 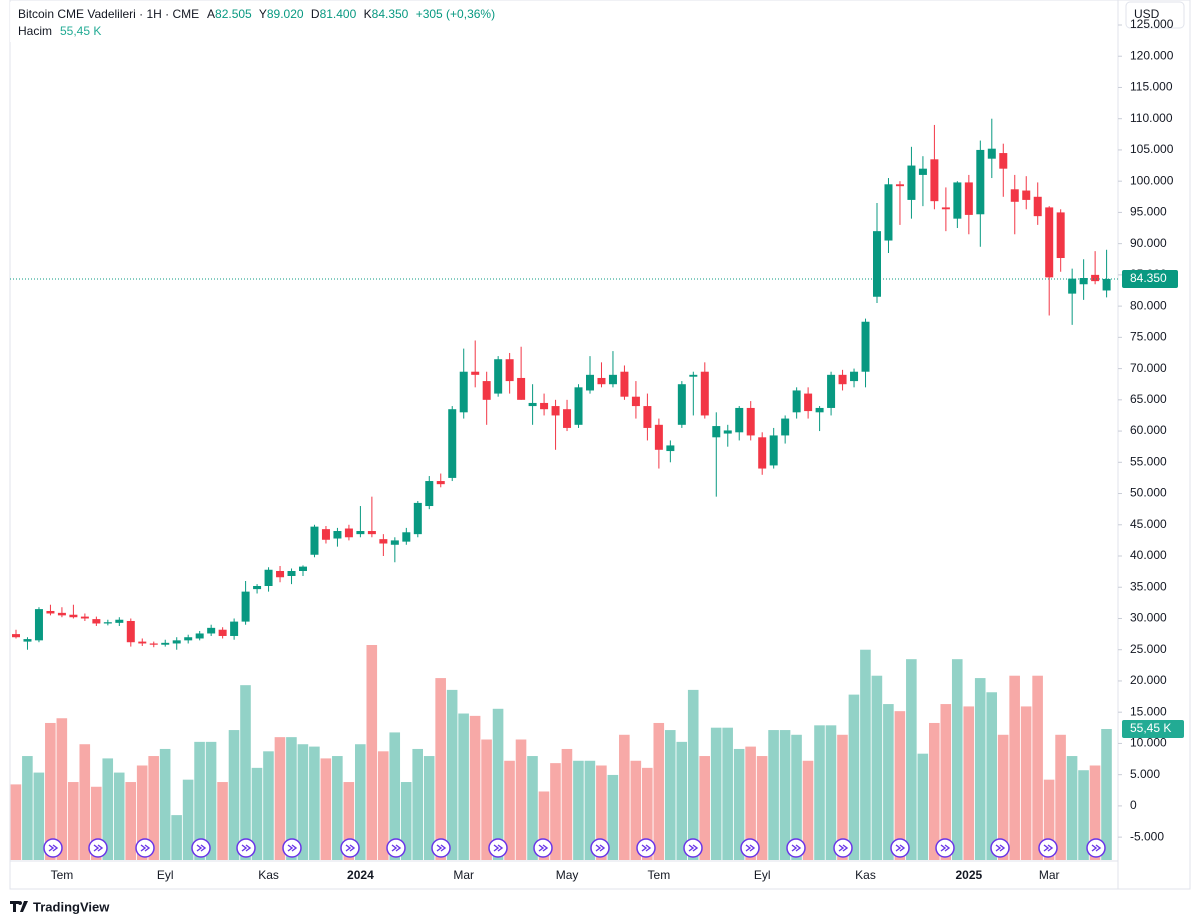 I want to click on currency-button, so click(x=1155, y=15).